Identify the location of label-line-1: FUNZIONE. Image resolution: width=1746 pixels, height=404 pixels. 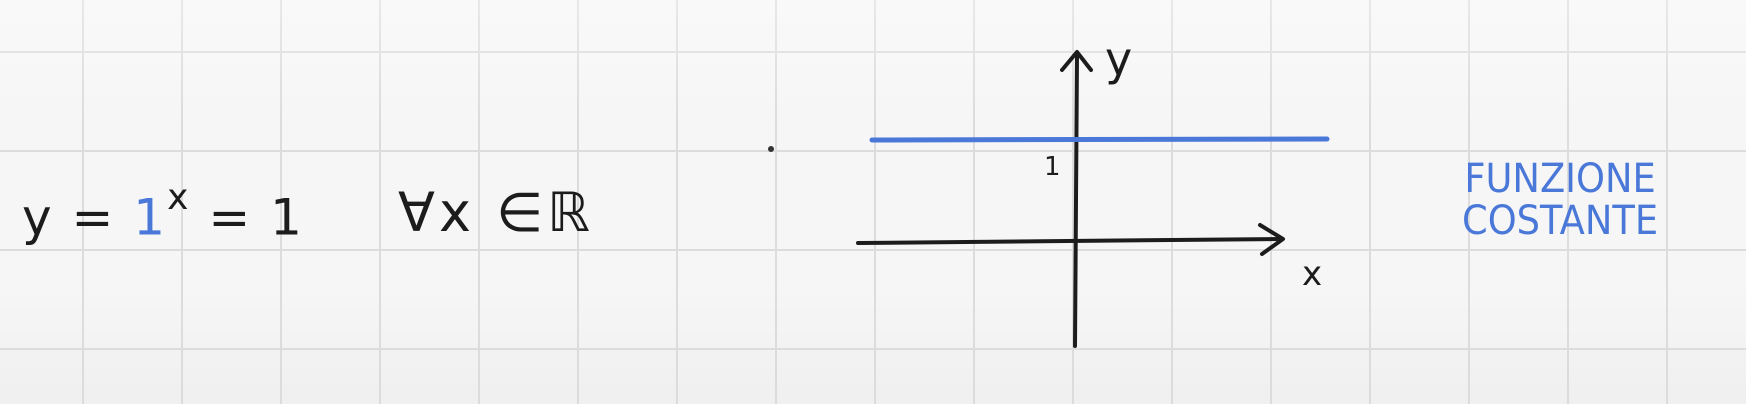
(1560, 179).